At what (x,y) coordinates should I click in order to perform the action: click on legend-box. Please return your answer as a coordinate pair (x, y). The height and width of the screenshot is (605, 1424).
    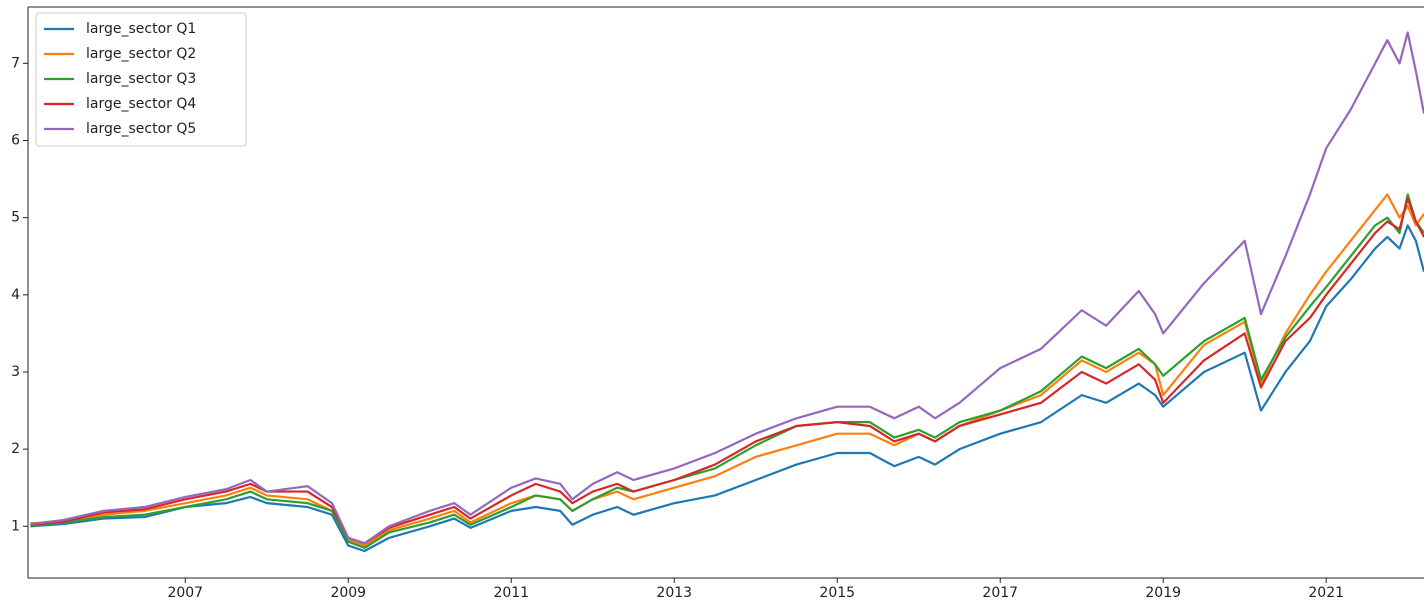
    Looking at the image, I should click on (141, 79).